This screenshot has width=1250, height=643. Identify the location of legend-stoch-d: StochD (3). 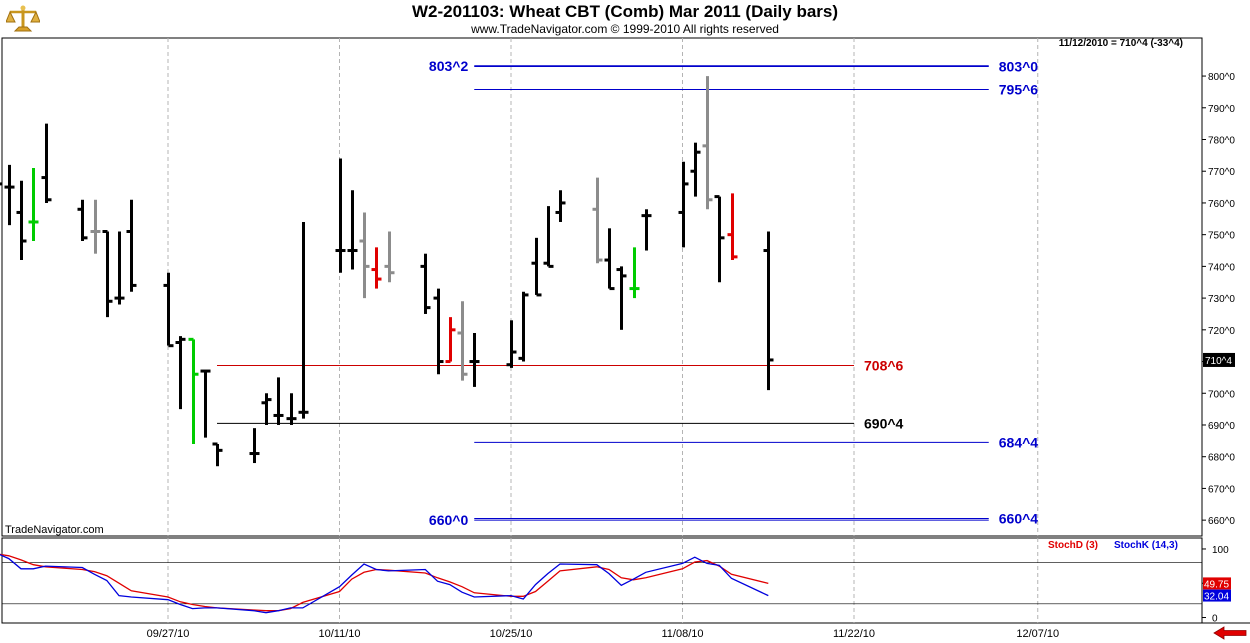
(1073, 545).